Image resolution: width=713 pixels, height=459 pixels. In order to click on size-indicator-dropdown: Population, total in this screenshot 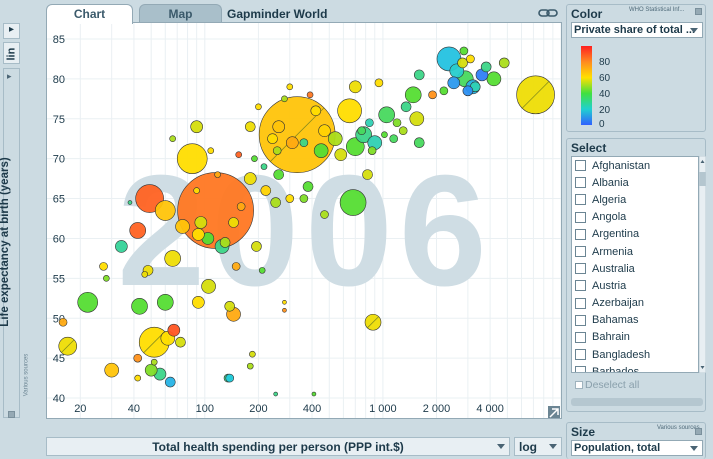, I will do `click(637, 448)`.